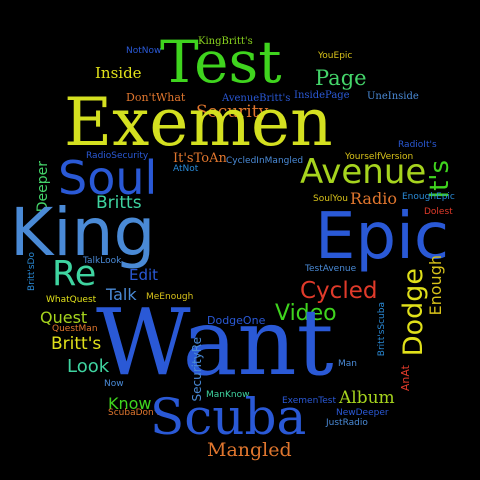  I want to click on word-exementest: ExemenTest, so click(309, 401).